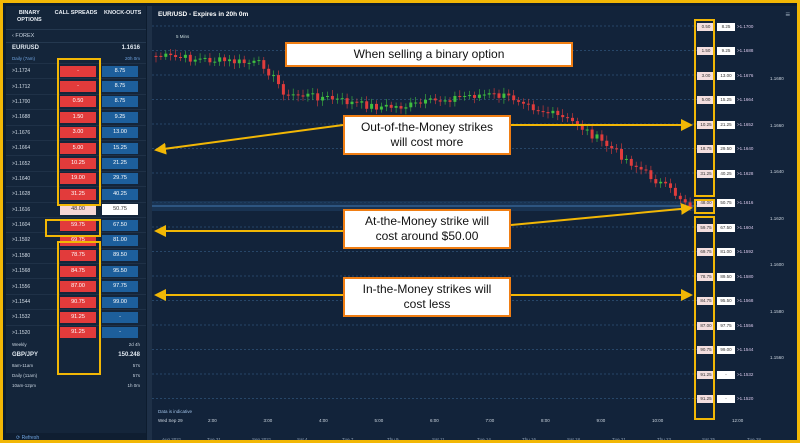 The image size is (800, 443). Describe the element at coordinates (745, 374) in the screenshot. I see `ladder-strike-label: >1.1532` at that location.